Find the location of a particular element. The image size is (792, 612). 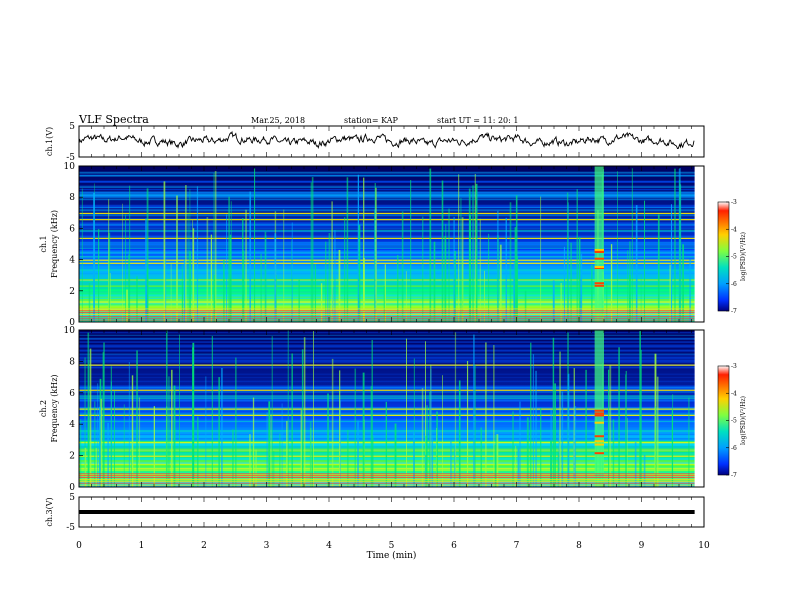

colorbar-label: log(PSD)(V²/Hz) is located at coordinates (743, 420).